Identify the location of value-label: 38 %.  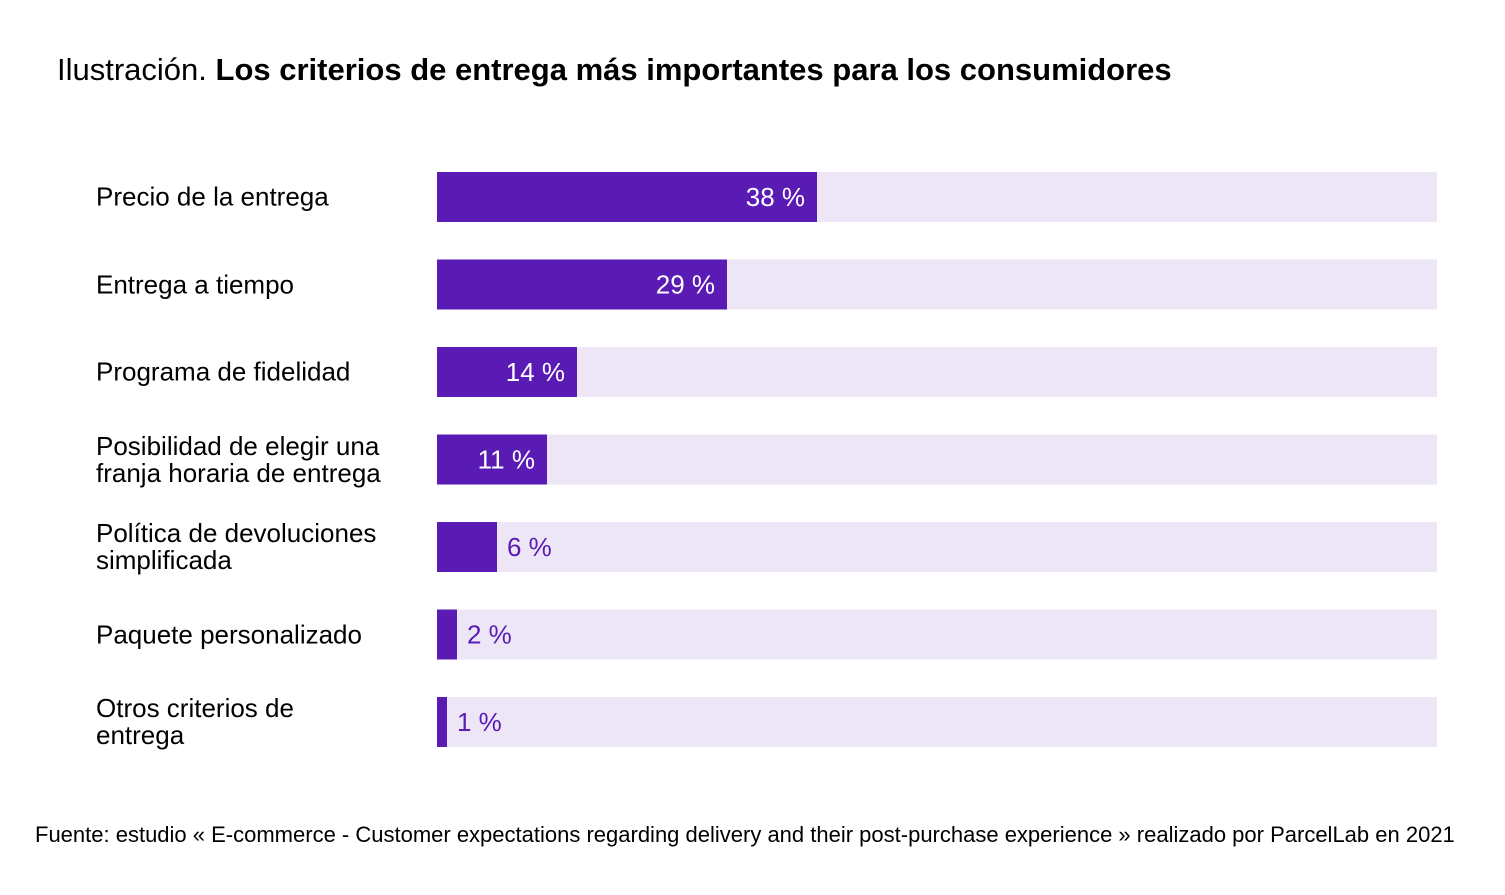
(775, 197).